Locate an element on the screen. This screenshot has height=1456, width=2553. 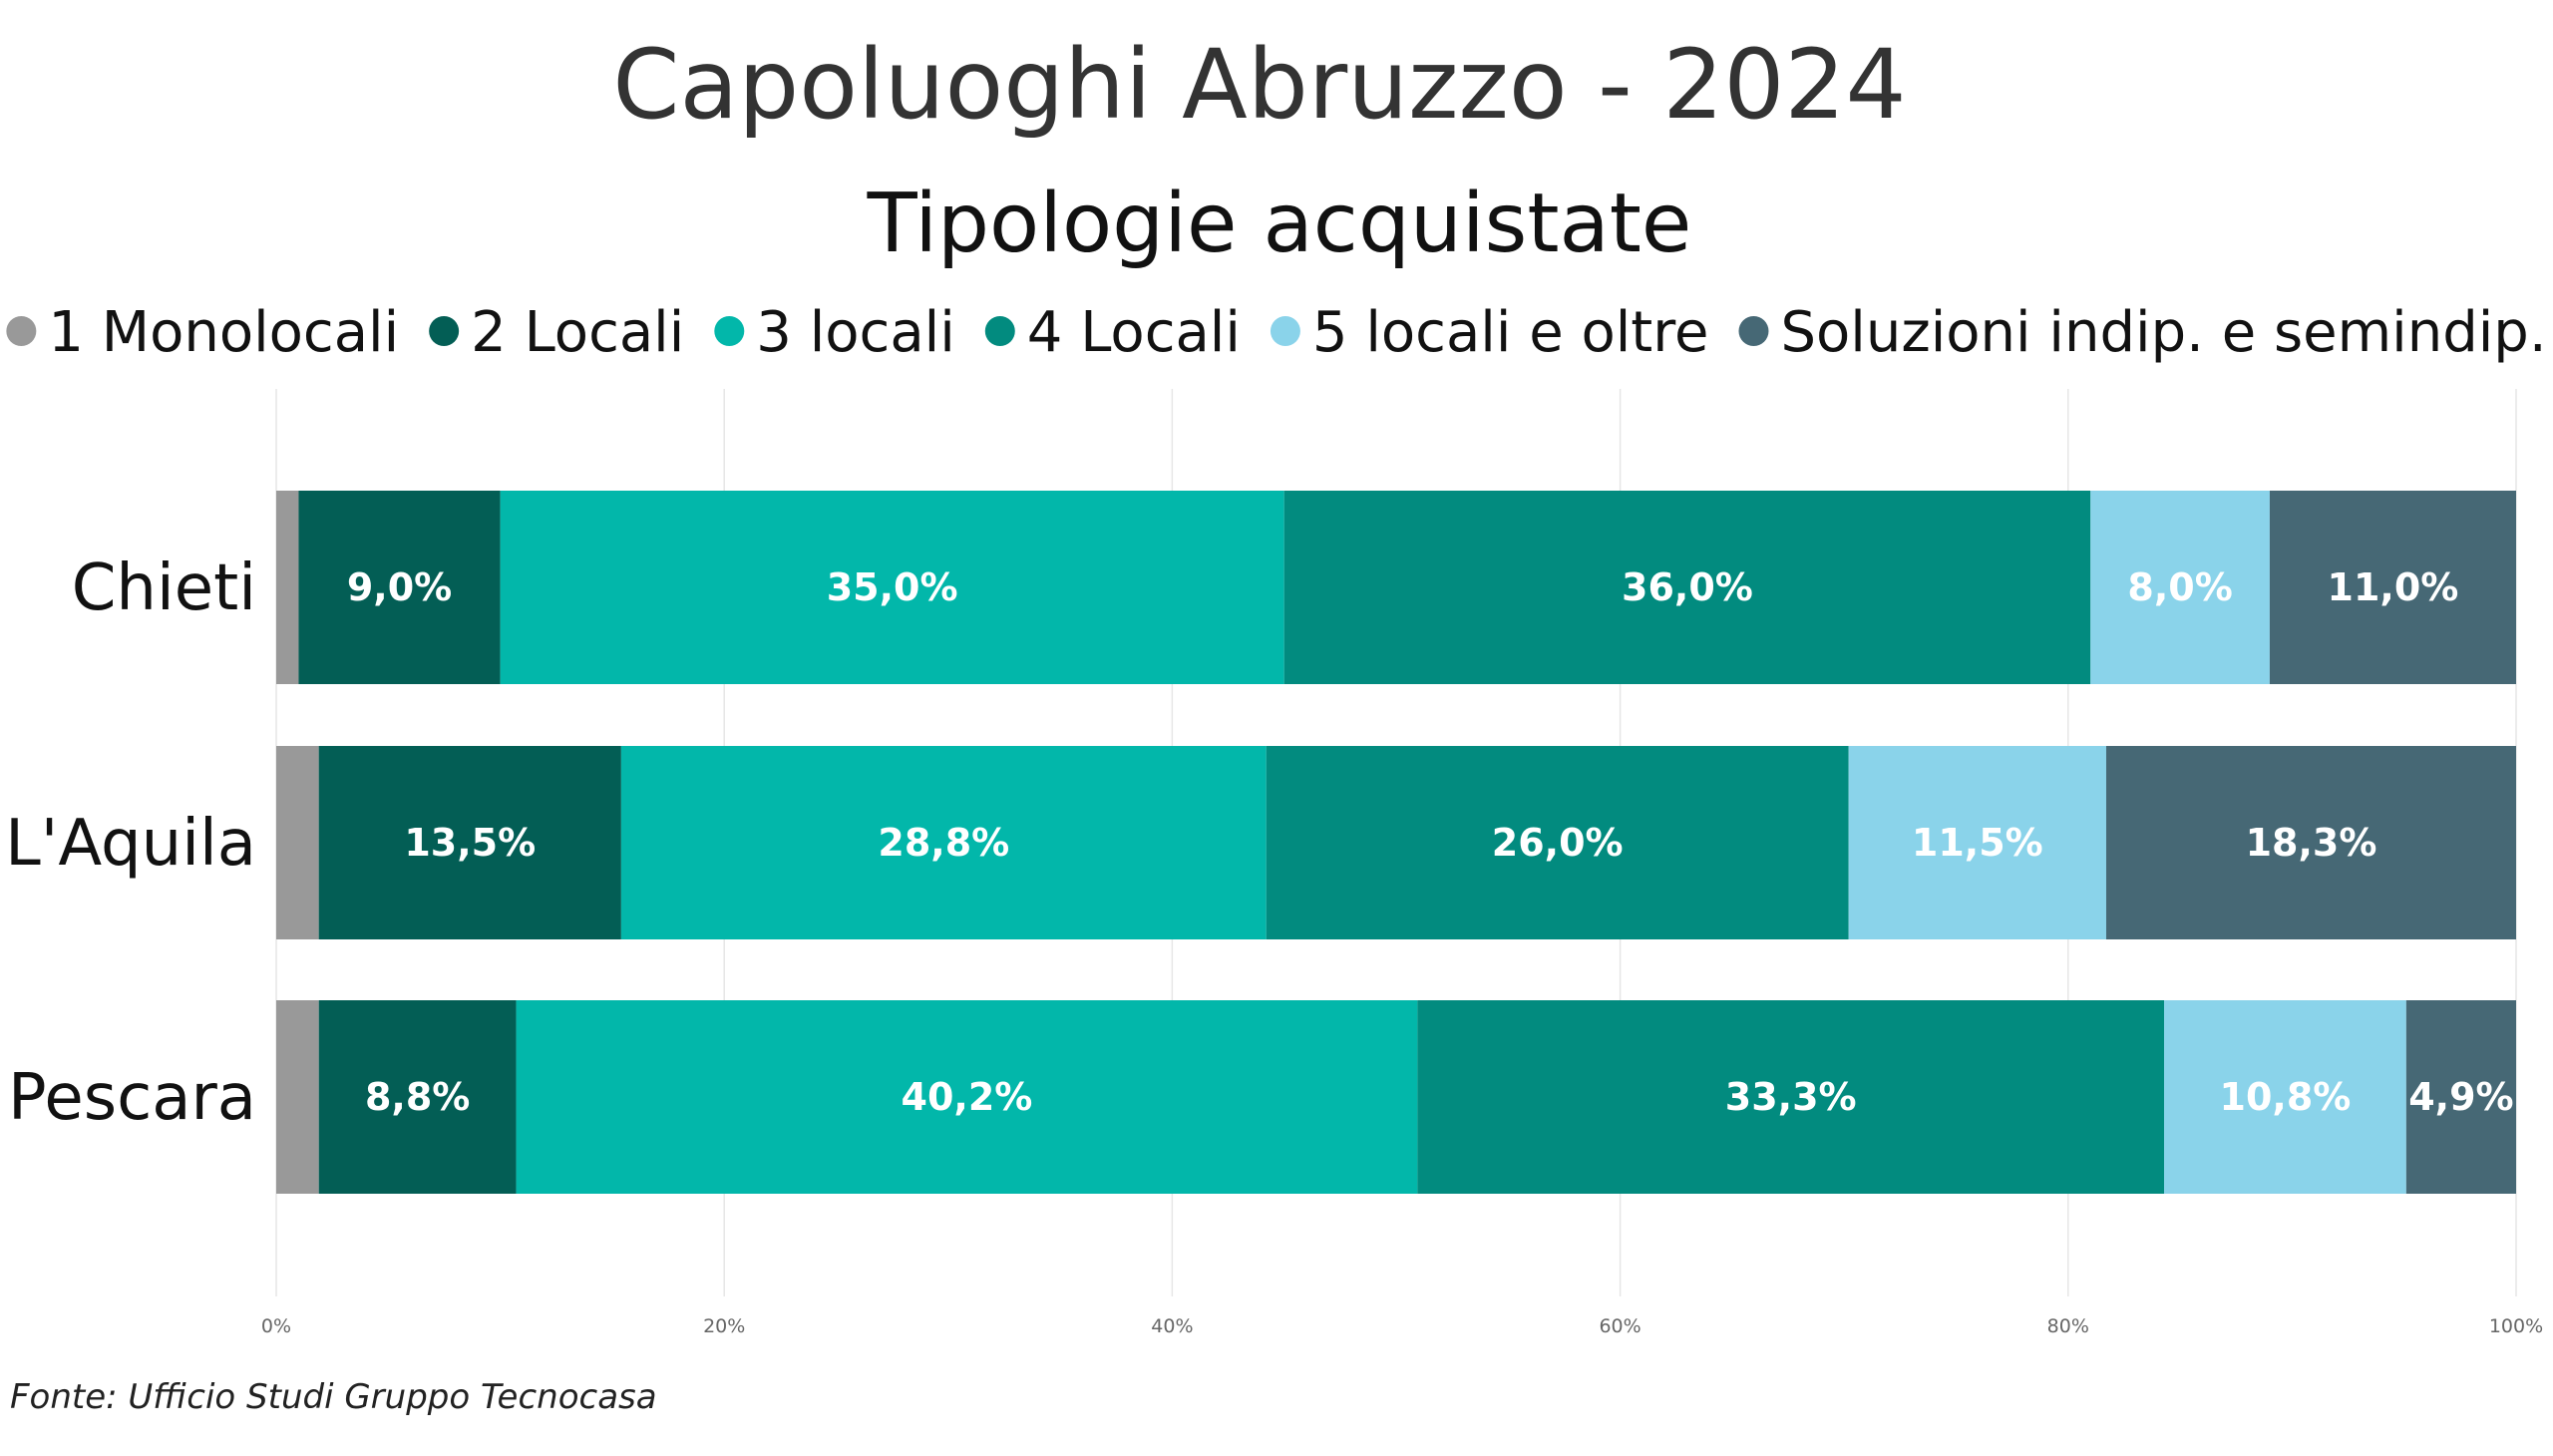
data-label: 13,5% is located at coordinates (470, 843).